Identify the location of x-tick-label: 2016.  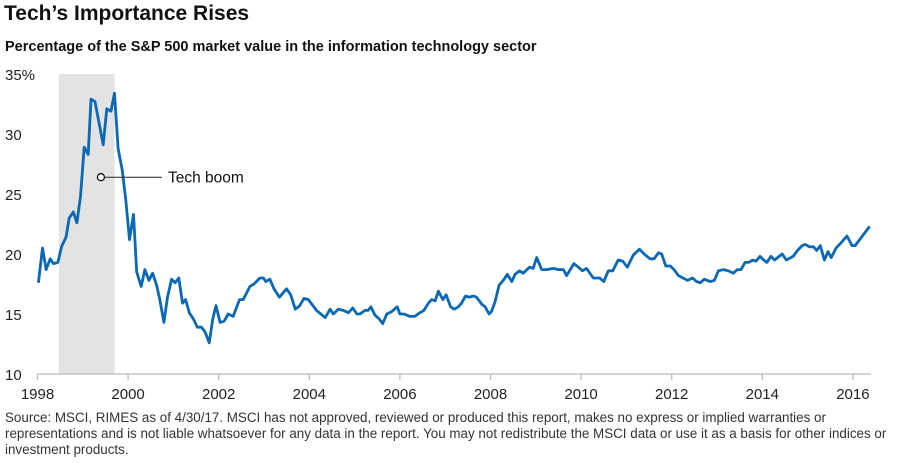
(852, 394).